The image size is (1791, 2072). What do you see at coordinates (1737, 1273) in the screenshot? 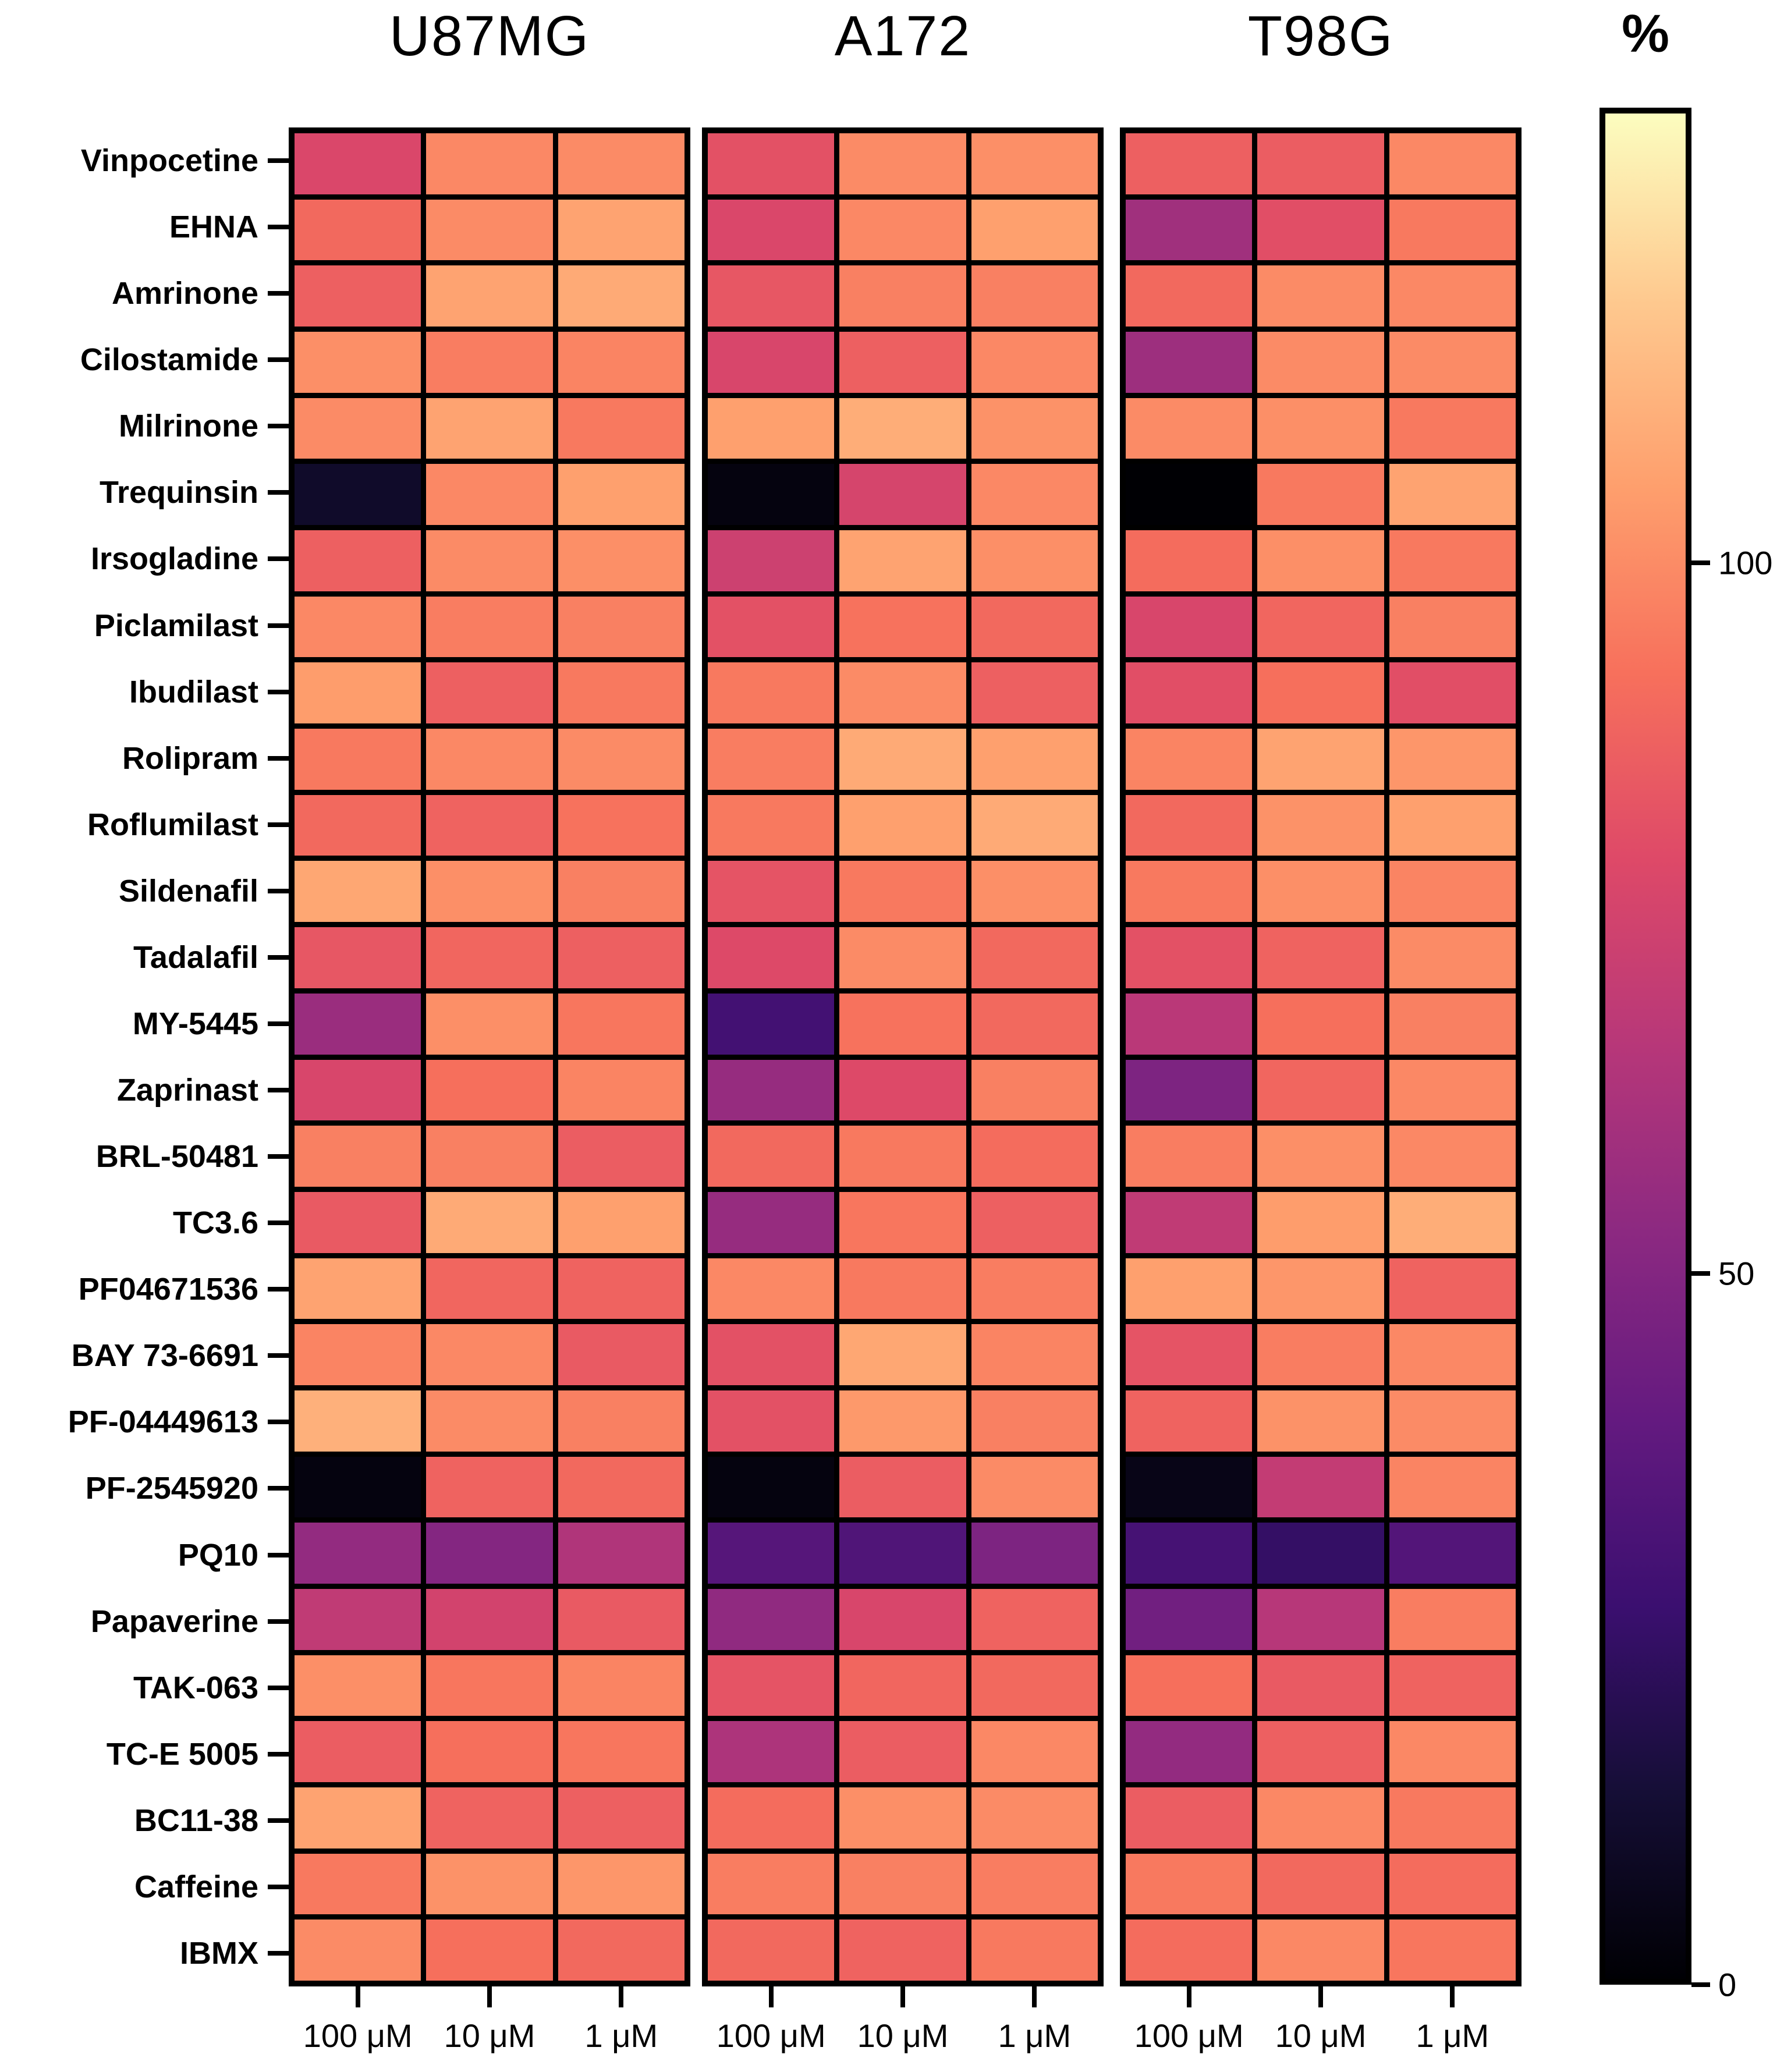
I see `colorbar-tick-label: 50` at bounding box center [1737, 1273].